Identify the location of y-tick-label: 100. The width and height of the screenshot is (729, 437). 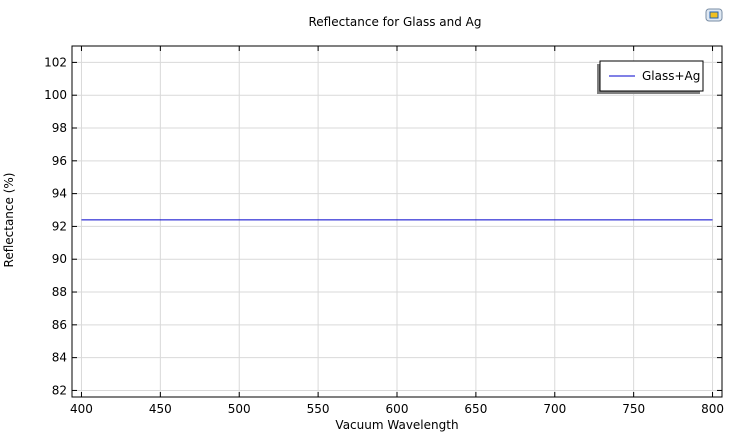
(55, 95).